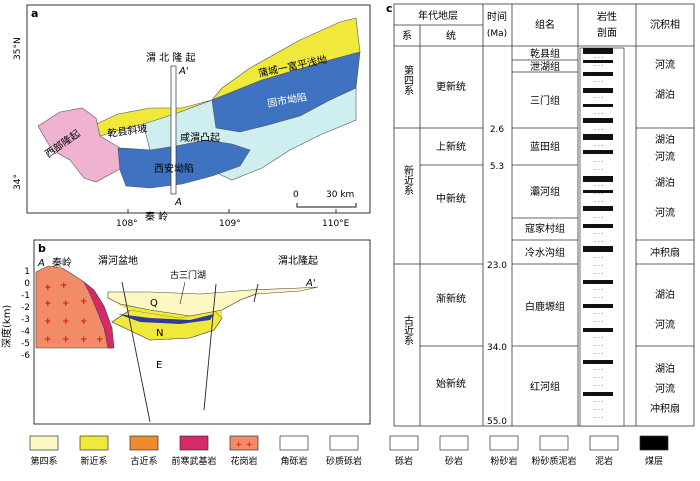  Describe the element at coordinates (607, 32) in the screenshot. I see `header-lith2: 剖面` at that location.